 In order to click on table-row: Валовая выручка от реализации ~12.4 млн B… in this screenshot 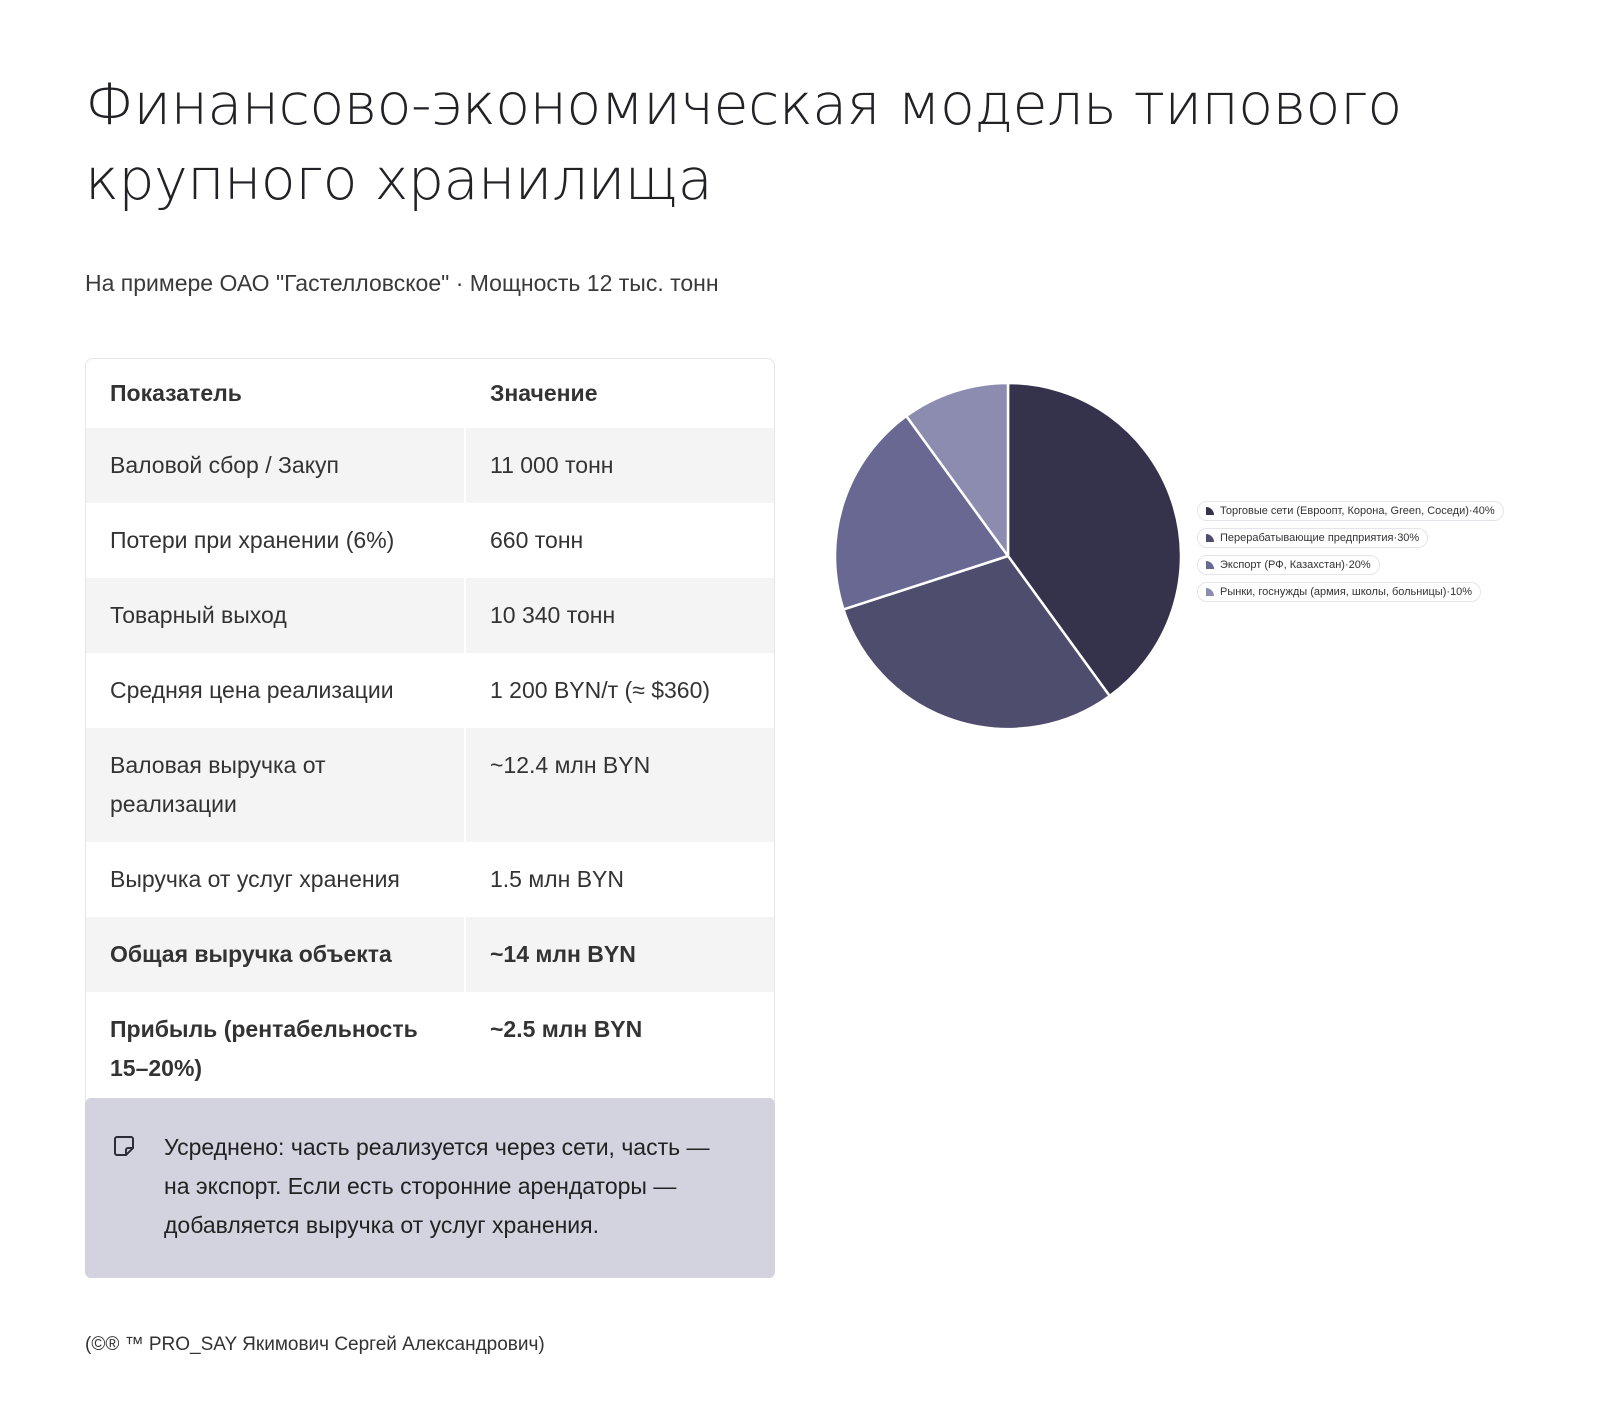, I will do `click(430, 785)`.